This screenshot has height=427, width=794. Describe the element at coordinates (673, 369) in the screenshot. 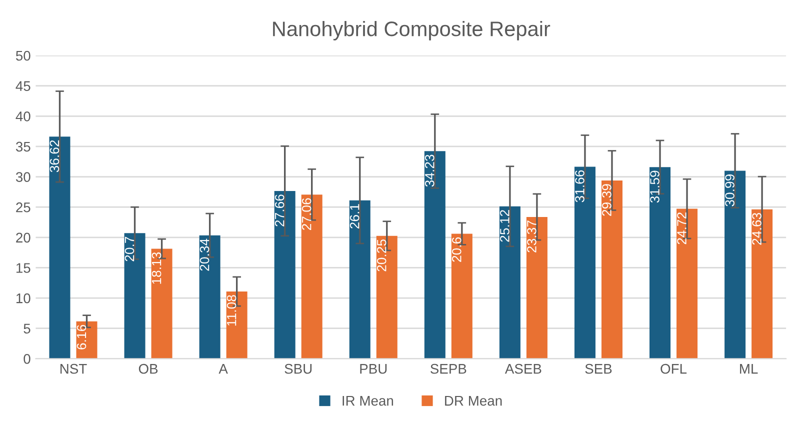

I see `x-tick-label: OFL` at that location.